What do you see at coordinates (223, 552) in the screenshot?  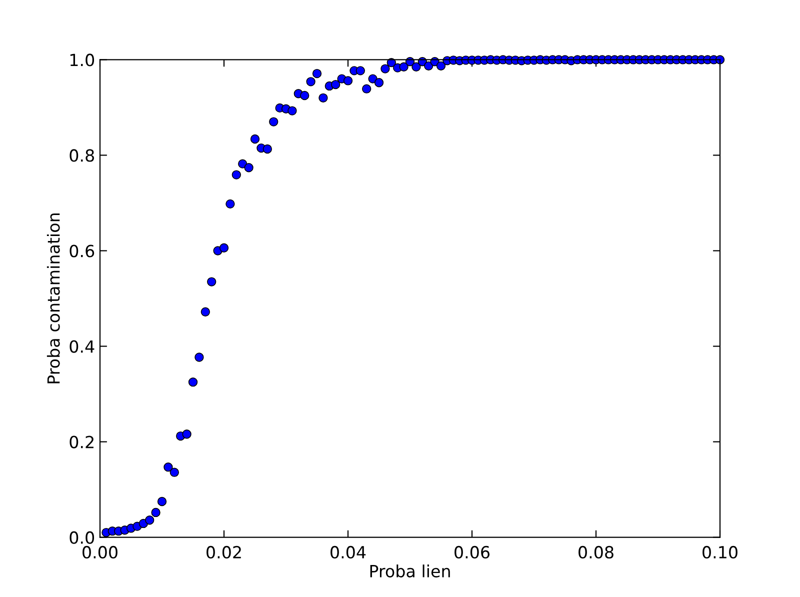 I see `x-tick-label: 0.02` at bounding box center [223, 552].